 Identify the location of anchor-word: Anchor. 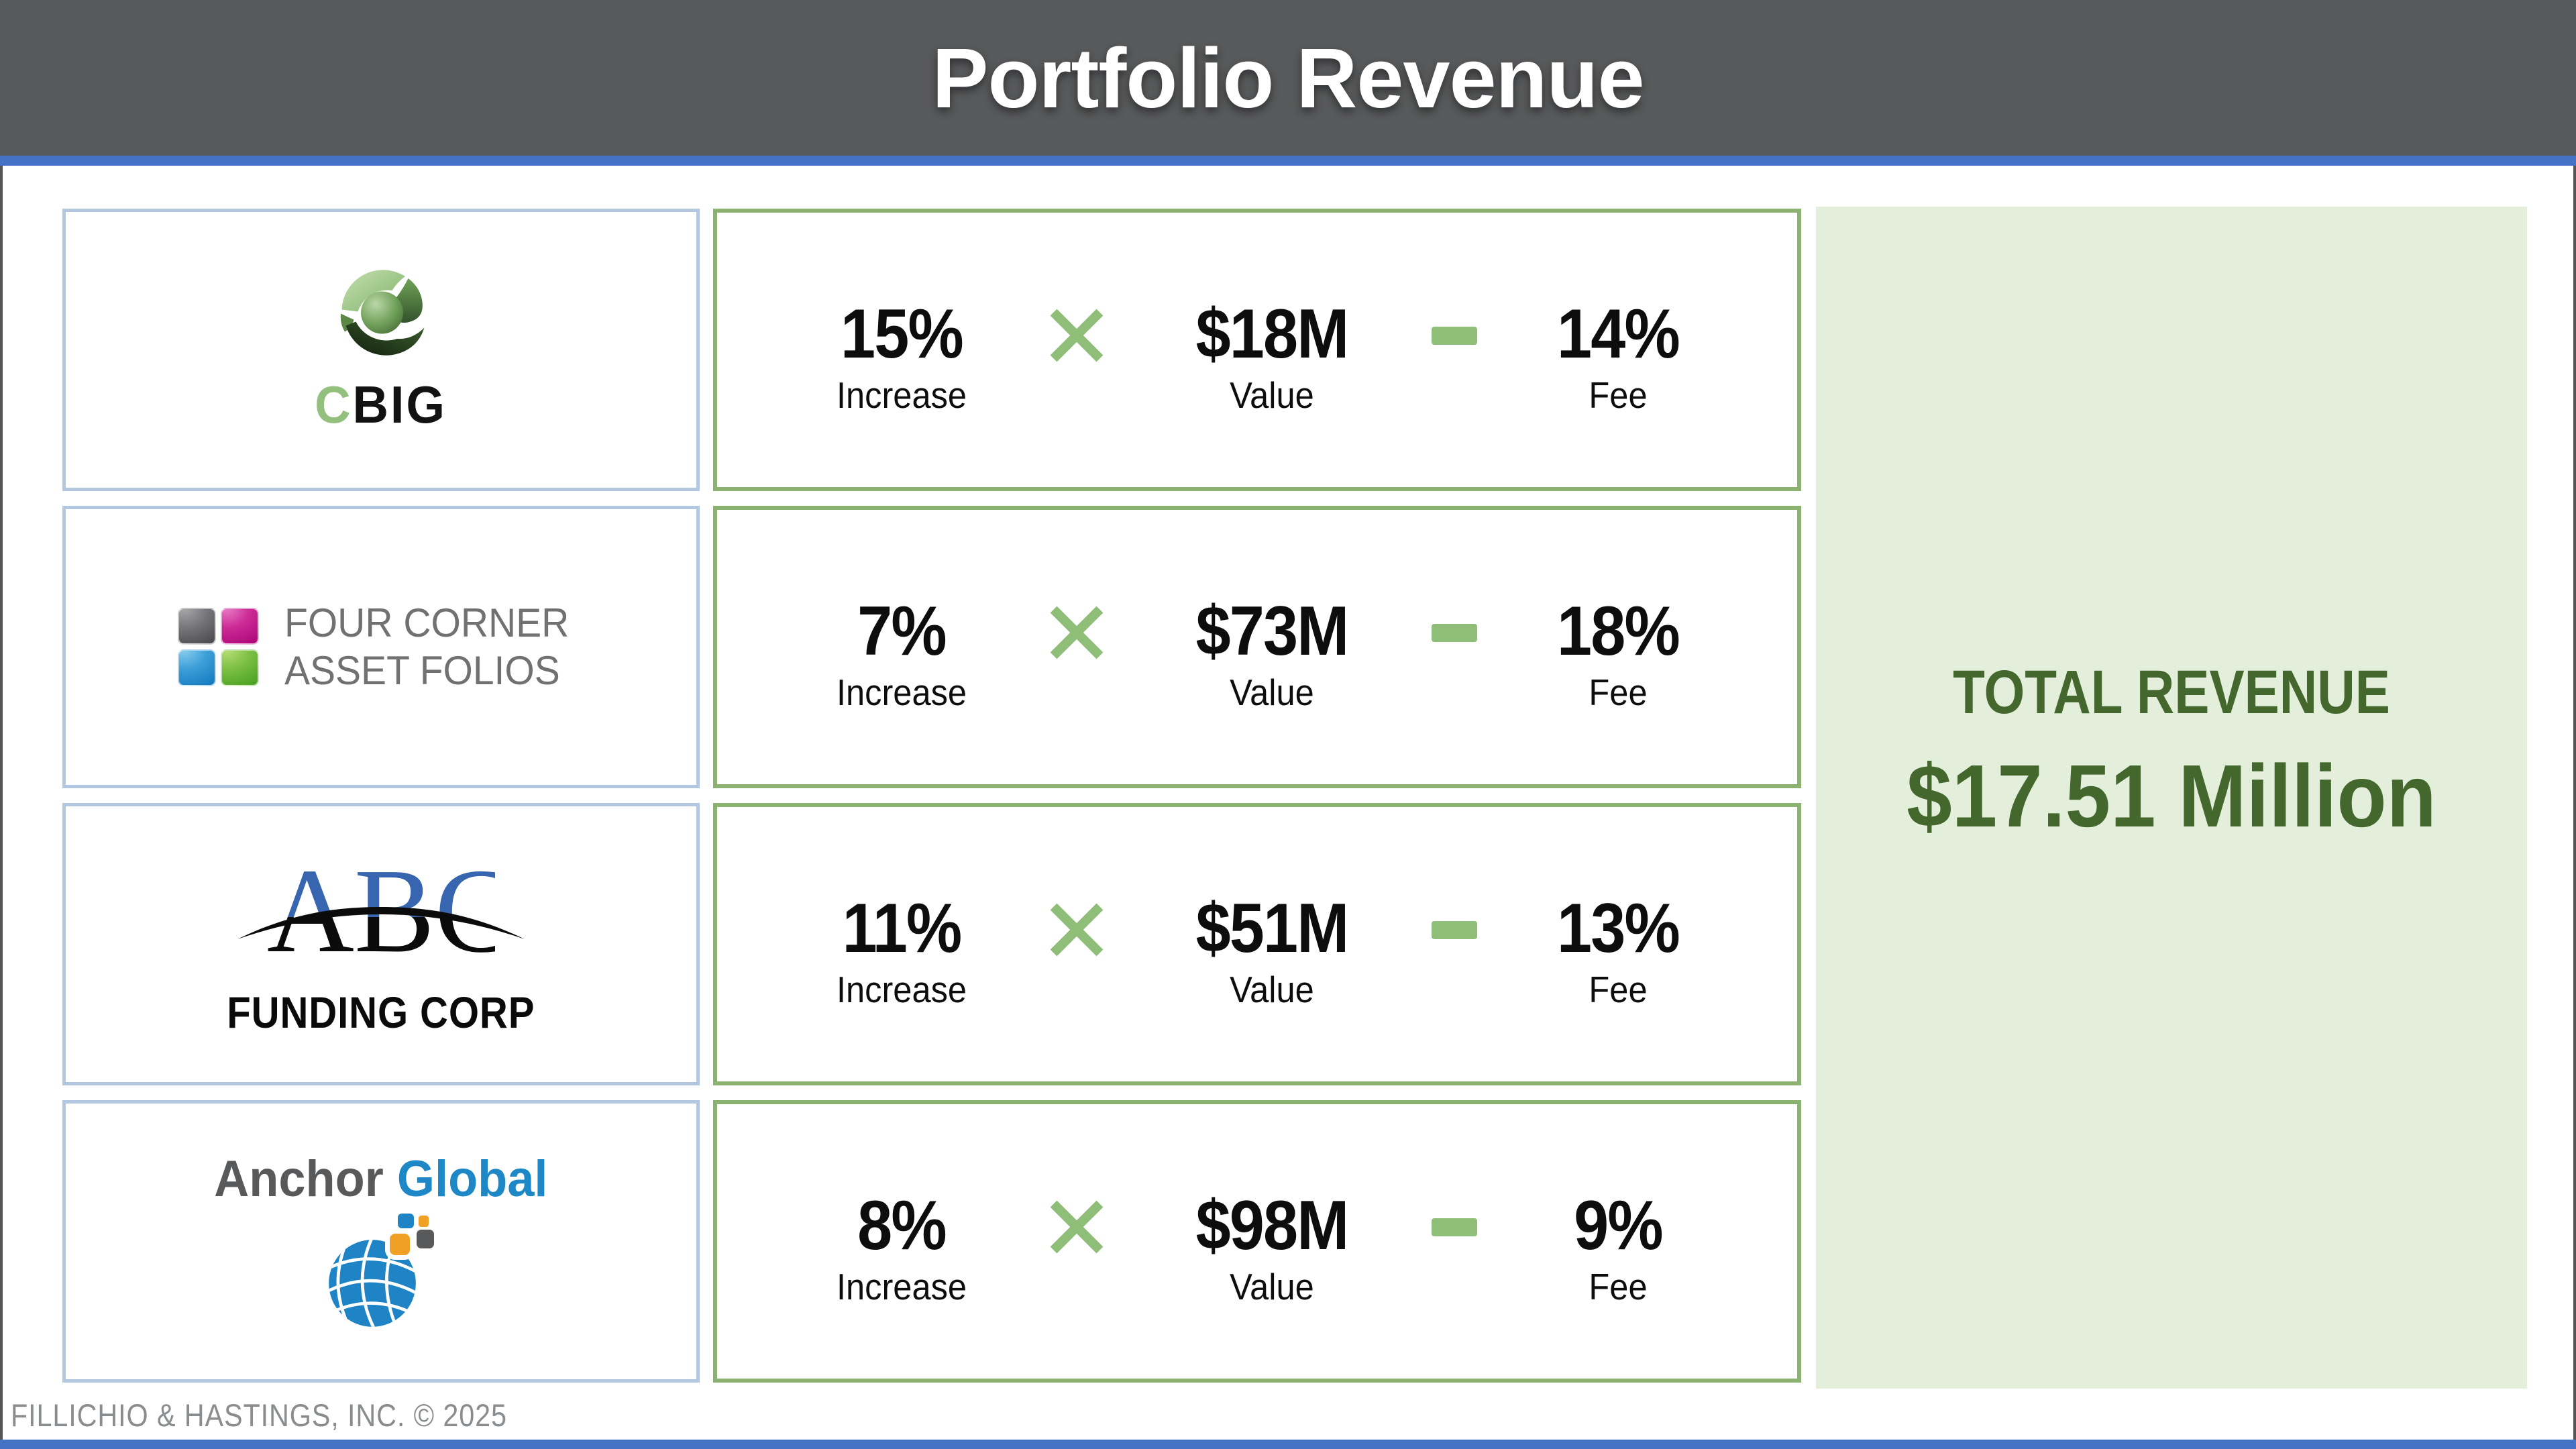
(299, 1179).